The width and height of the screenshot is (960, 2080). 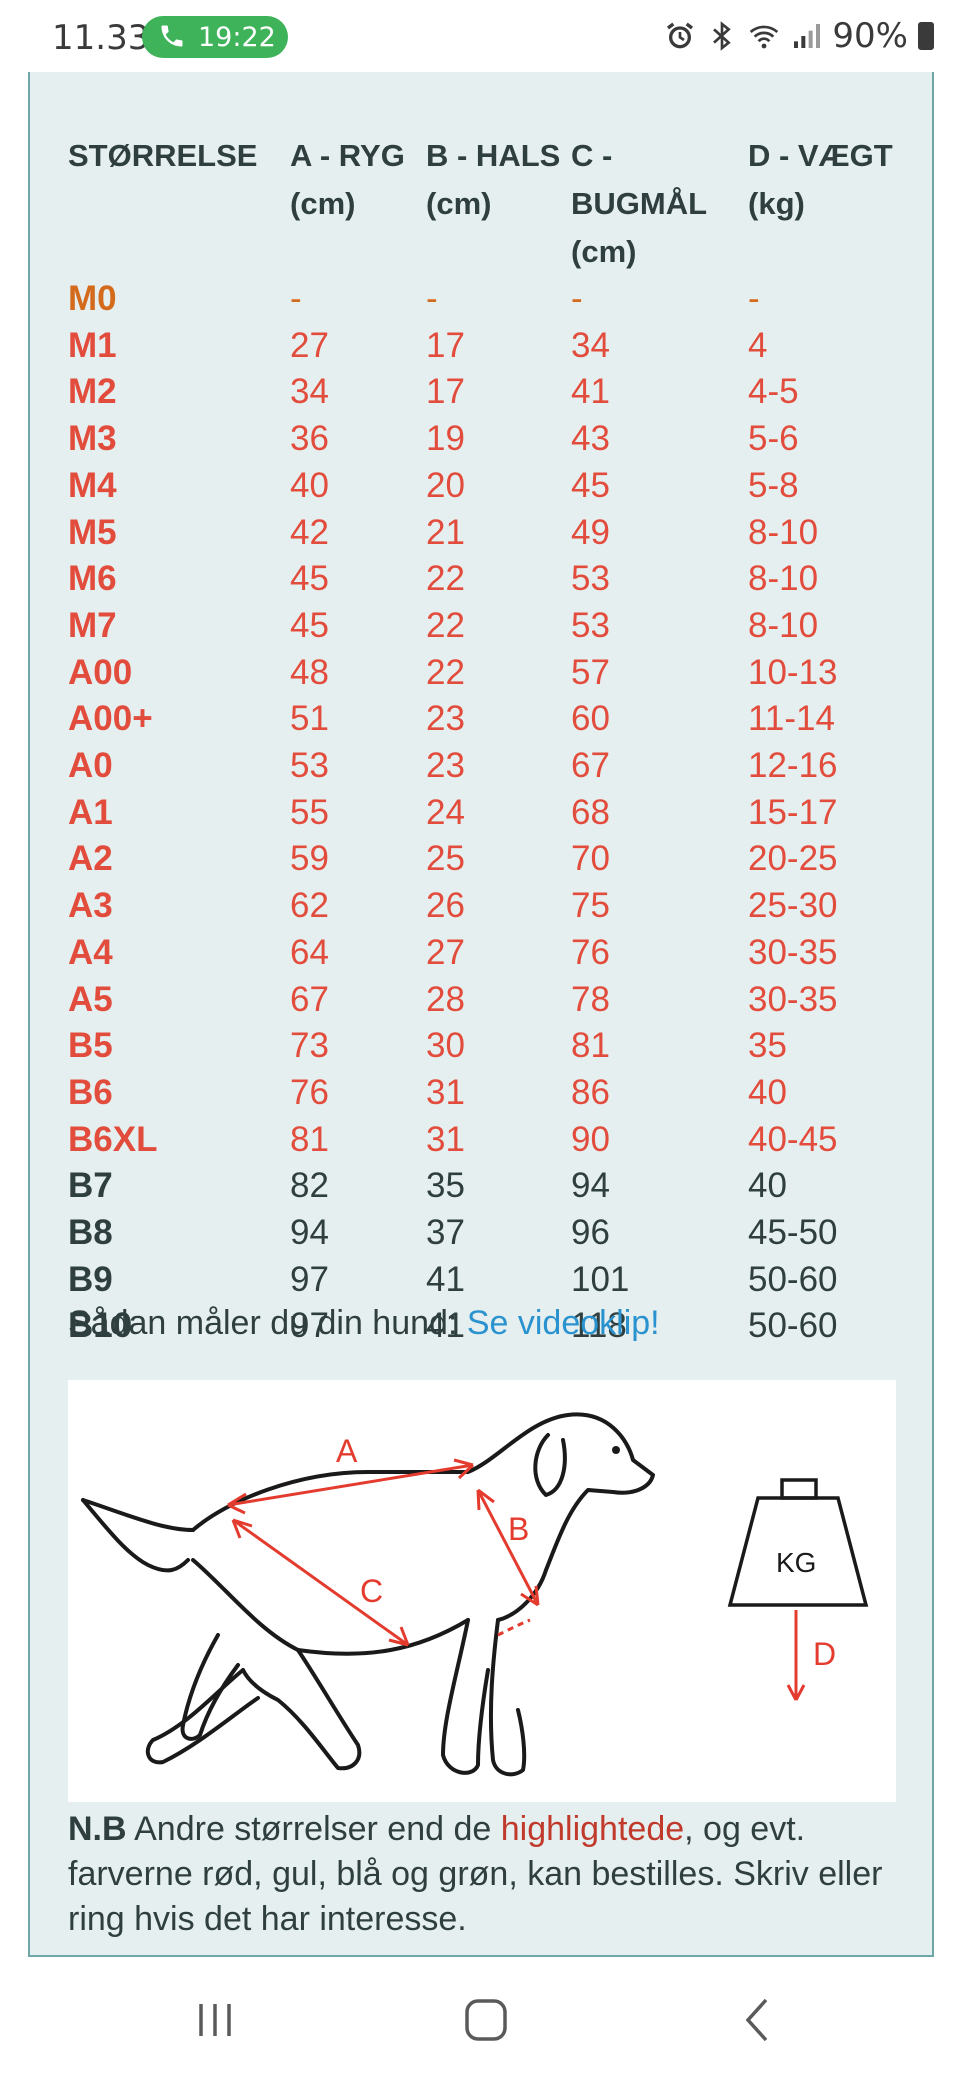 I want to click on measure-cell: 97, so click(x=309, y=1279).